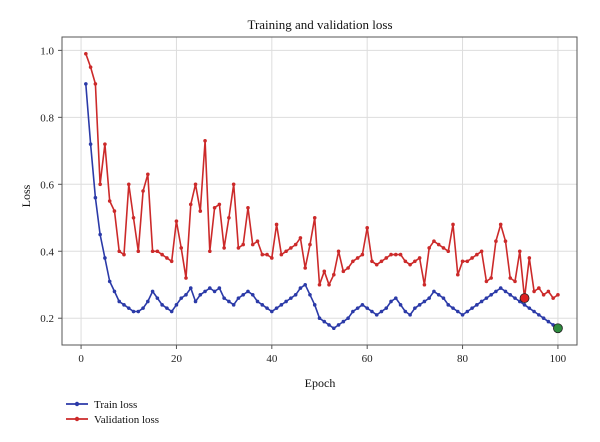  Describe the element at coordinates (47, 252) in the screenshot. I see `y-tick-label: 0.4` at that location.